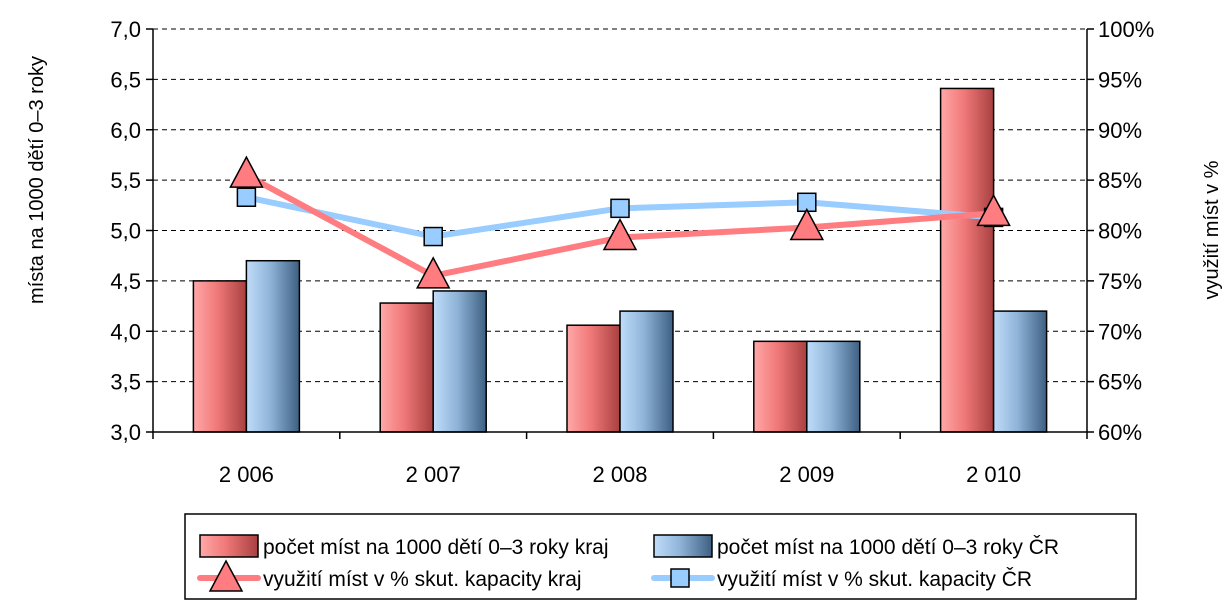 This screenshot has width=1227, height=608. Describe the element at coordinates (125, 79) in the screenshot. I see `y-tick-label: 6,5` at that location.